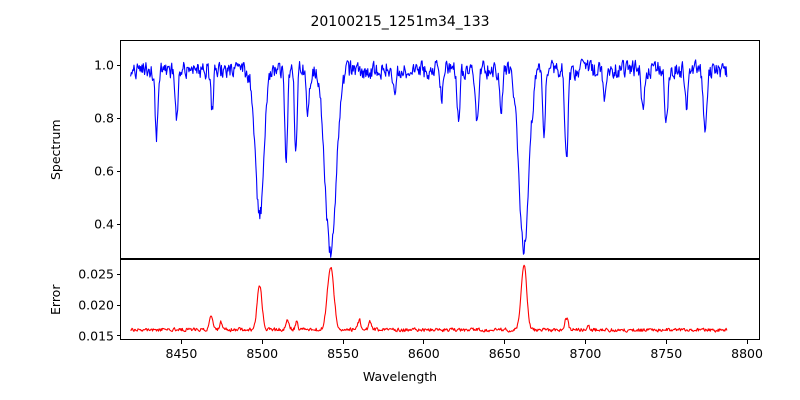  What do you see at coordinates (400, 22) in the screenshot?
I see `page-title: 20100215_1251m34_133` at bounding box center [400, 22].